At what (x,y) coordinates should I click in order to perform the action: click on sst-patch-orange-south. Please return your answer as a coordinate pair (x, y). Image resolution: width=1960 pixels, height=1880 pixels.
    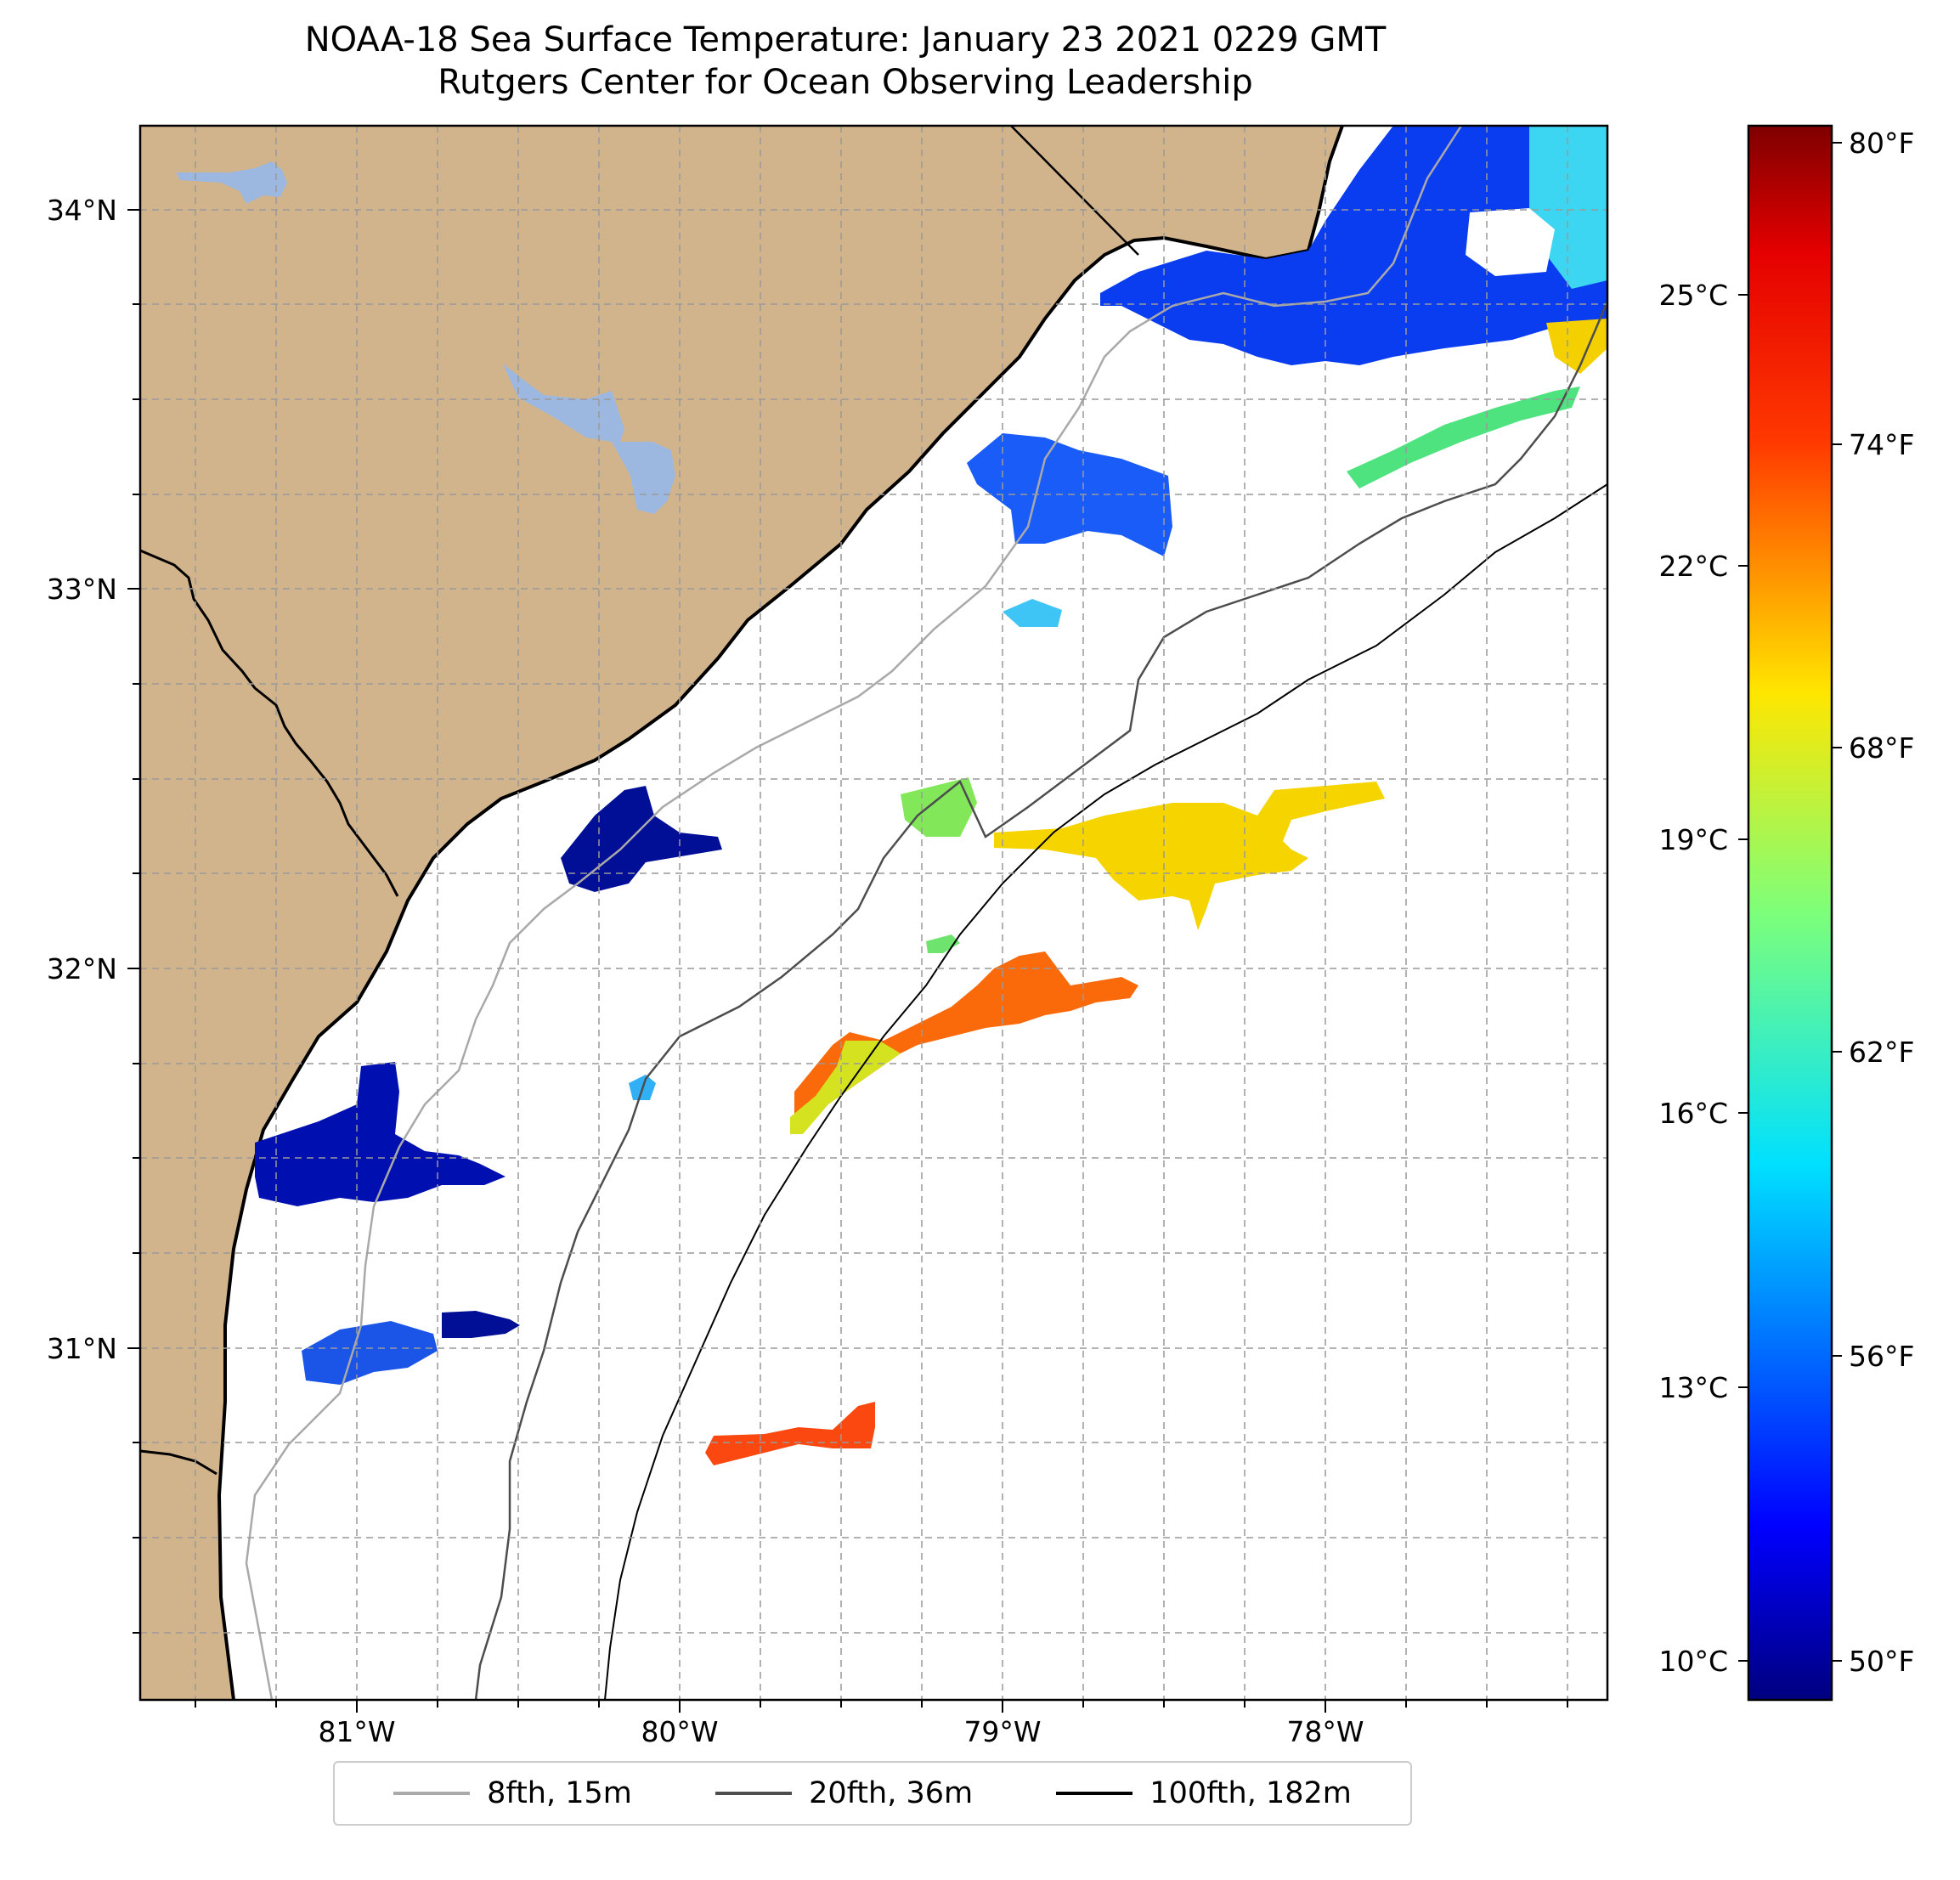
    Looking at the image, I should click on (790, 1433).